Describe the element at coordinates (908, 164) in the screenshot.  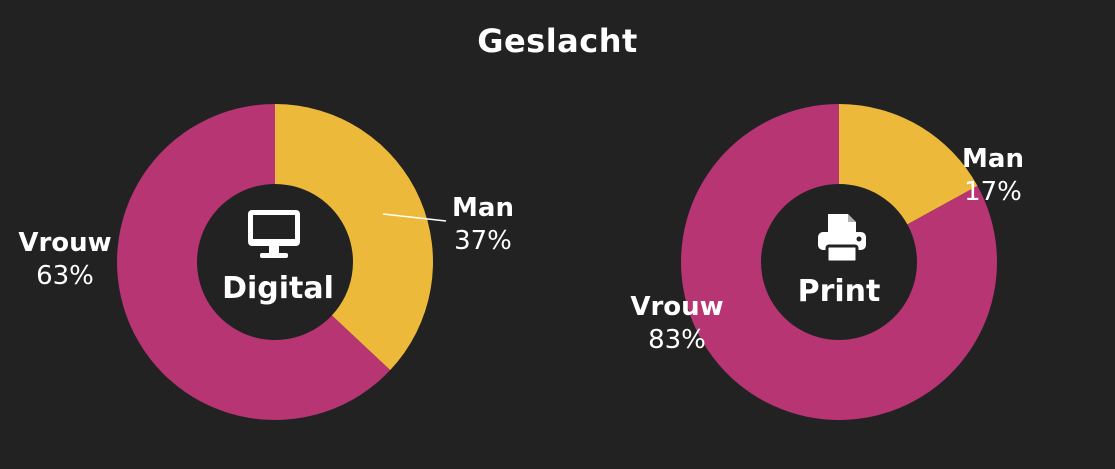
I see `slice-print-man` at that location.